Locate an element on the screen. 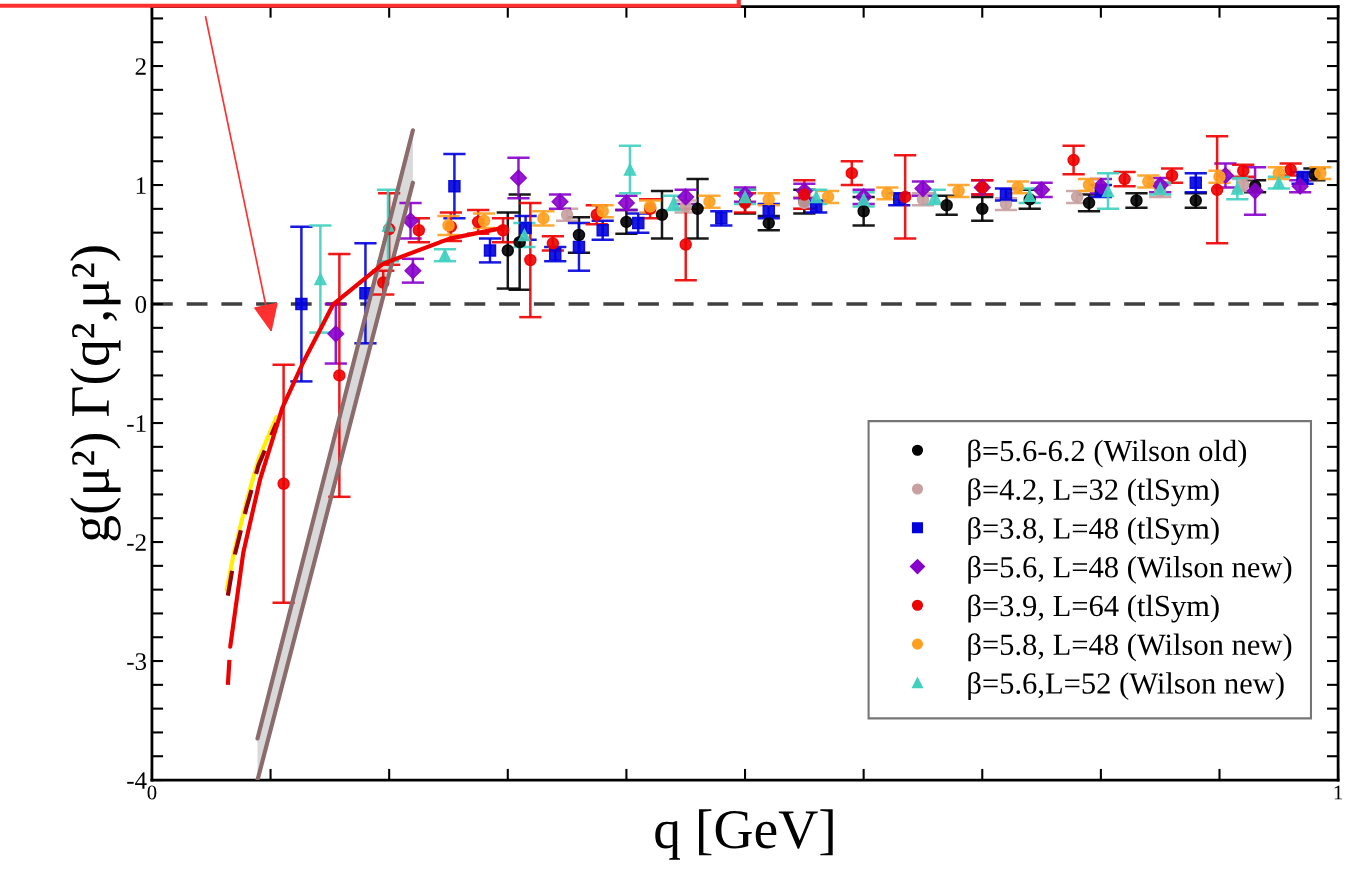 This screenshot has width=1353, height=884. x-axis-title: q [GeV] is located at coordinates (744, 834).